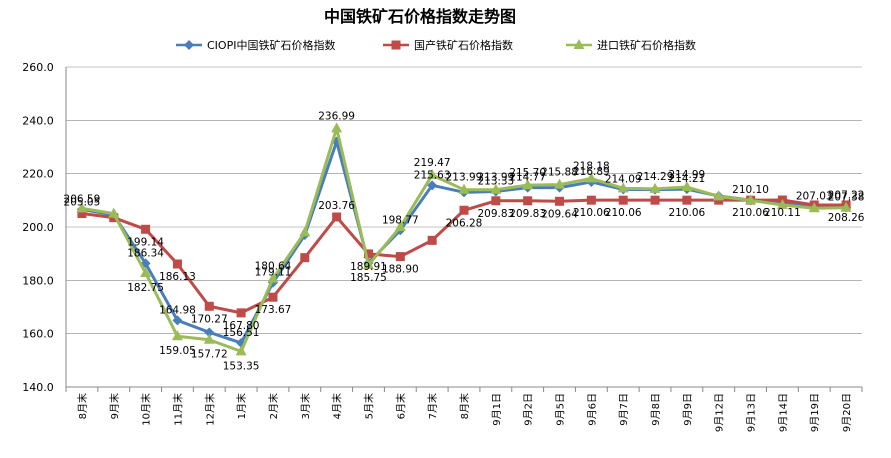  What do you see at coordinates (464, 223) in the screenshot?
I see `data-label: 206.28` at bounding box center [464, 223].